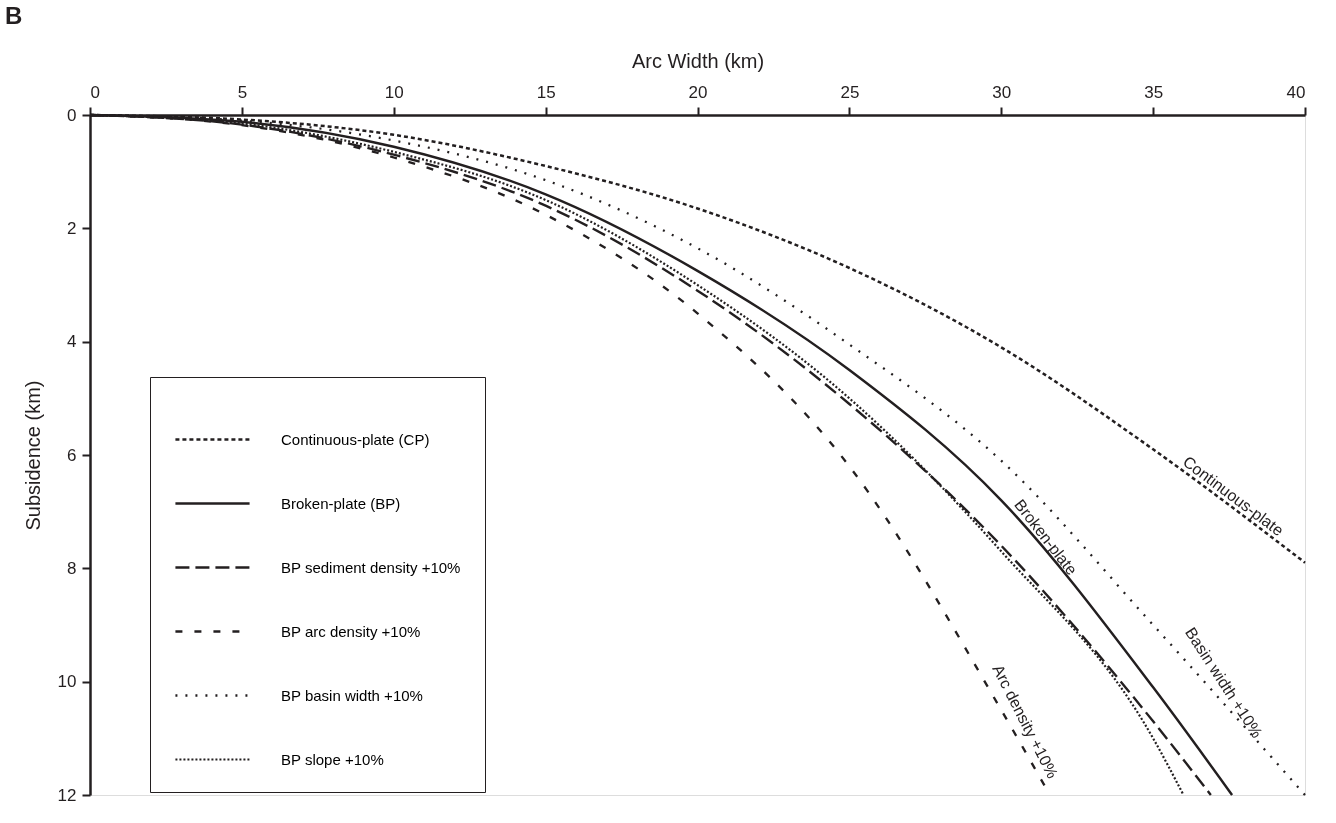 The height and width of the screenshot is (823, 1336). I want to click on y-tick-label: 0, so click(72, 115).